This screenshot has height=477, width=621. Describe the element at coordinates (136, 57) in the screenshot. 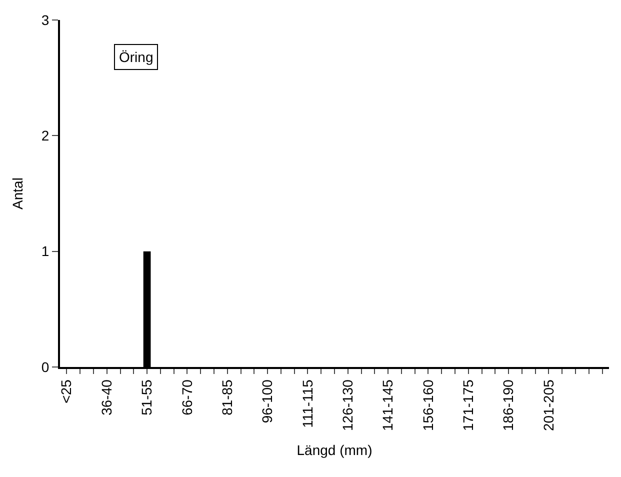

I see `annotation: Öring` at that location.